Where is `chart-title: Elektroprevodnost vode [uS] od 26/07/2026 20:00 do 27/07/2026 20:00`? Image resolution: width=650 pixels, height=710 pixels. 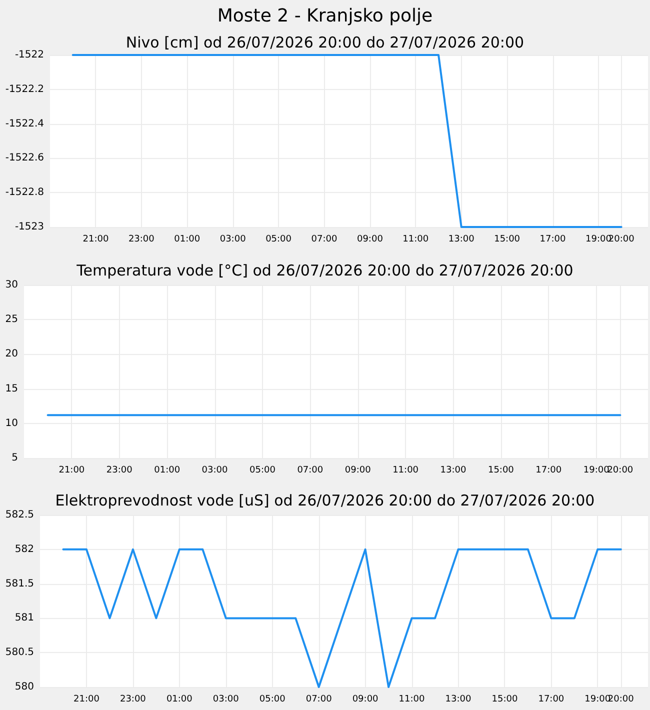
chart-title: Elektroprevodnost vode [uS] od 26/07/2026 20:00 do 27/07/2026 20:00 is located at coordinates (325, 501).